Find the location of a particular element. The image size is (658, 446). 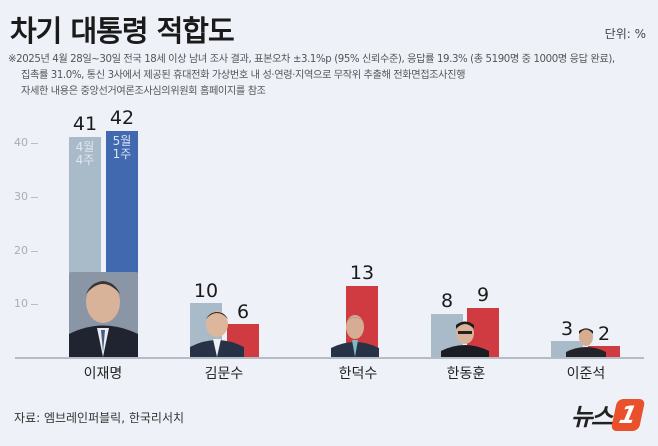

candidate-name-leejunseok: 이준석 is located at coordinates (586, 374).